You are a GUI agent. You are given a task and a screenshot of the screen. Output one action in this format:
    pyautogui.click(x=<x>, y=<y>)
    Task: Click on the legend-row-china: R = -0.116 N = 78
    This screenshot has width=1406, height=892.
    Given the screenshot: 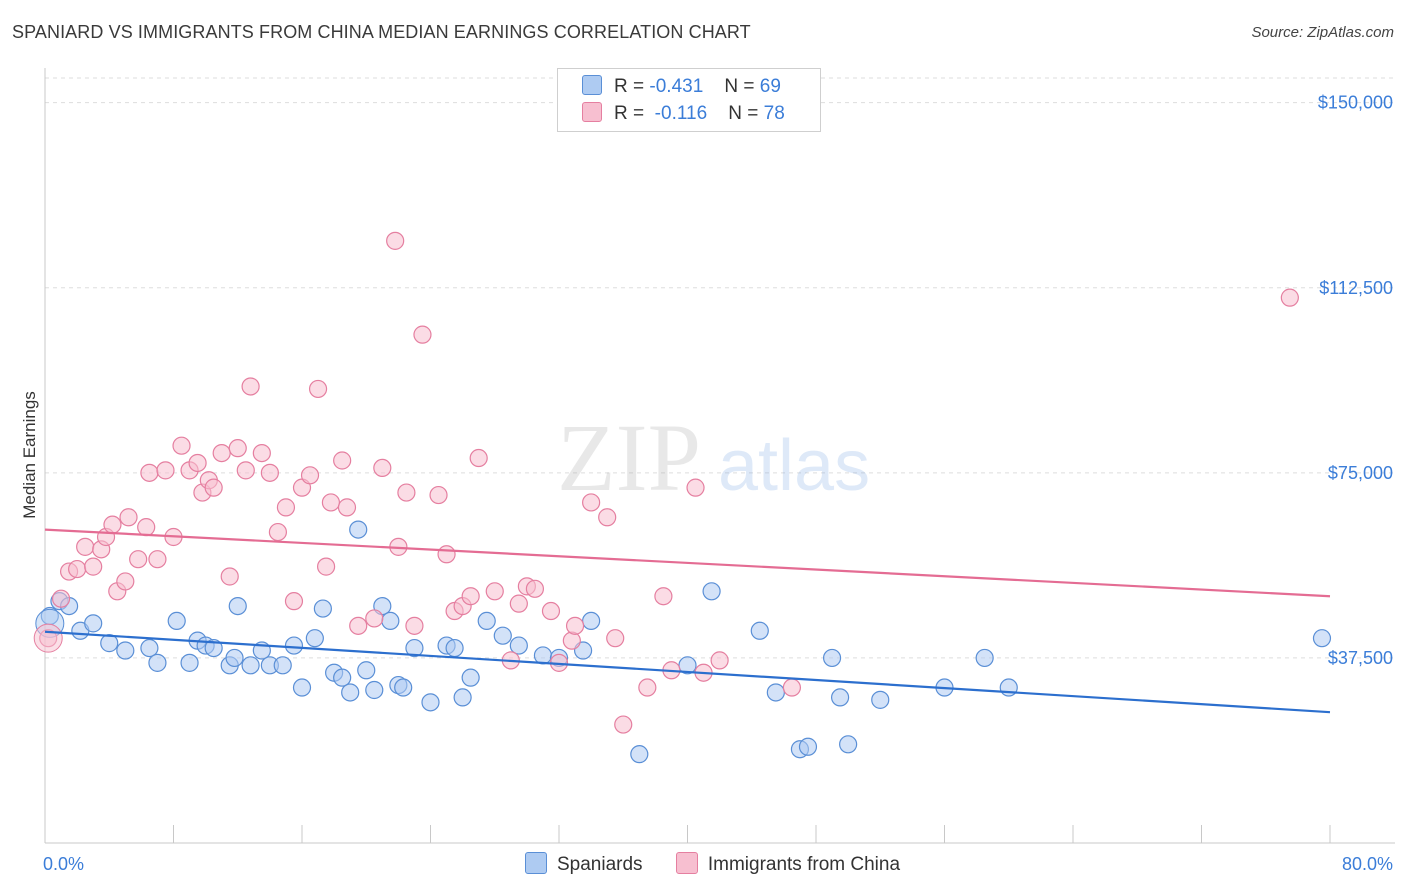 What is the action you would take?
    pyautogui.click(x=683, y=114)
    